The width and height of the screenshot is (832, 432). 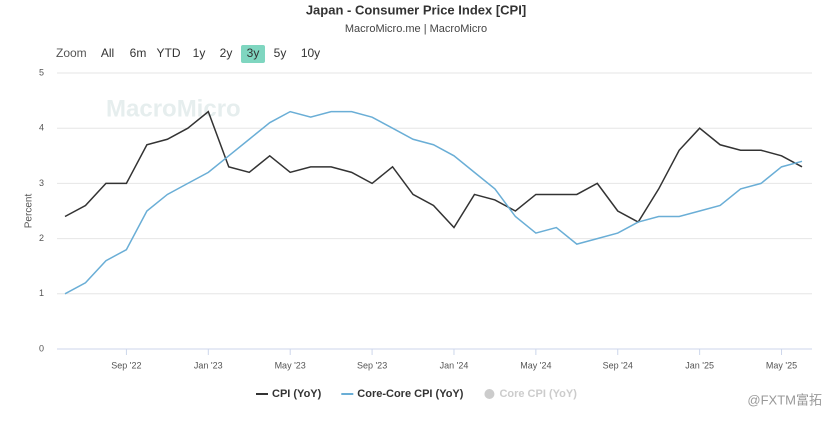 I want to click on zoom-button: 10y, so click(x=310, y=53).